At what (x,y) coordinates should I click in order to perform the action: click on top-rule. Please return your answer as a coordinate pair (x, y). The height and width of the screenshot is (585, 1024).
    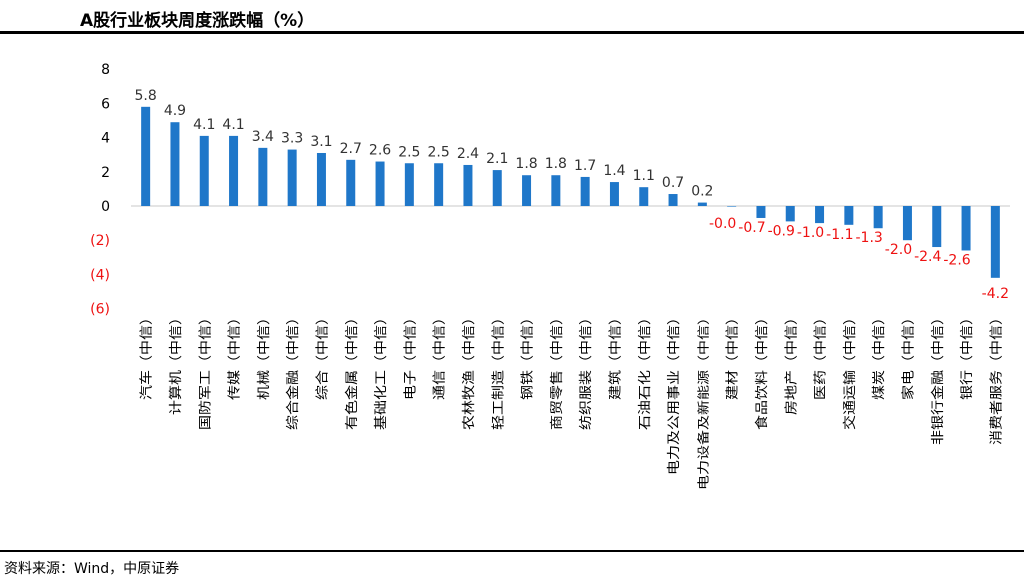
    Looking at the image, I should click on (512, 32).